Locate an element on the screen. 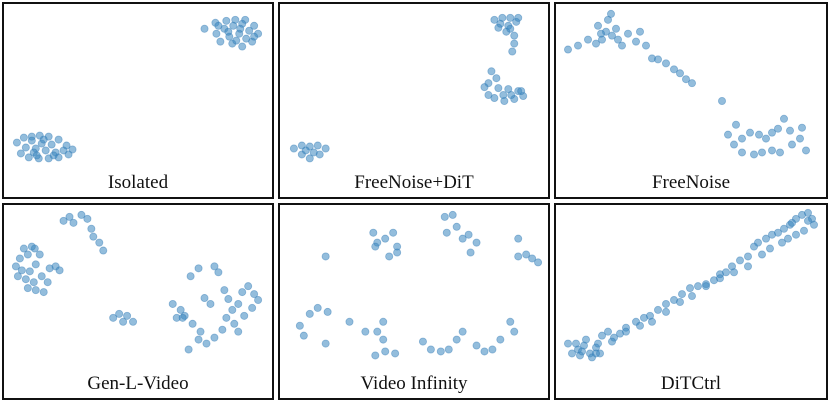  scatter-plot-freenoise is located at coordinates (686, 84).